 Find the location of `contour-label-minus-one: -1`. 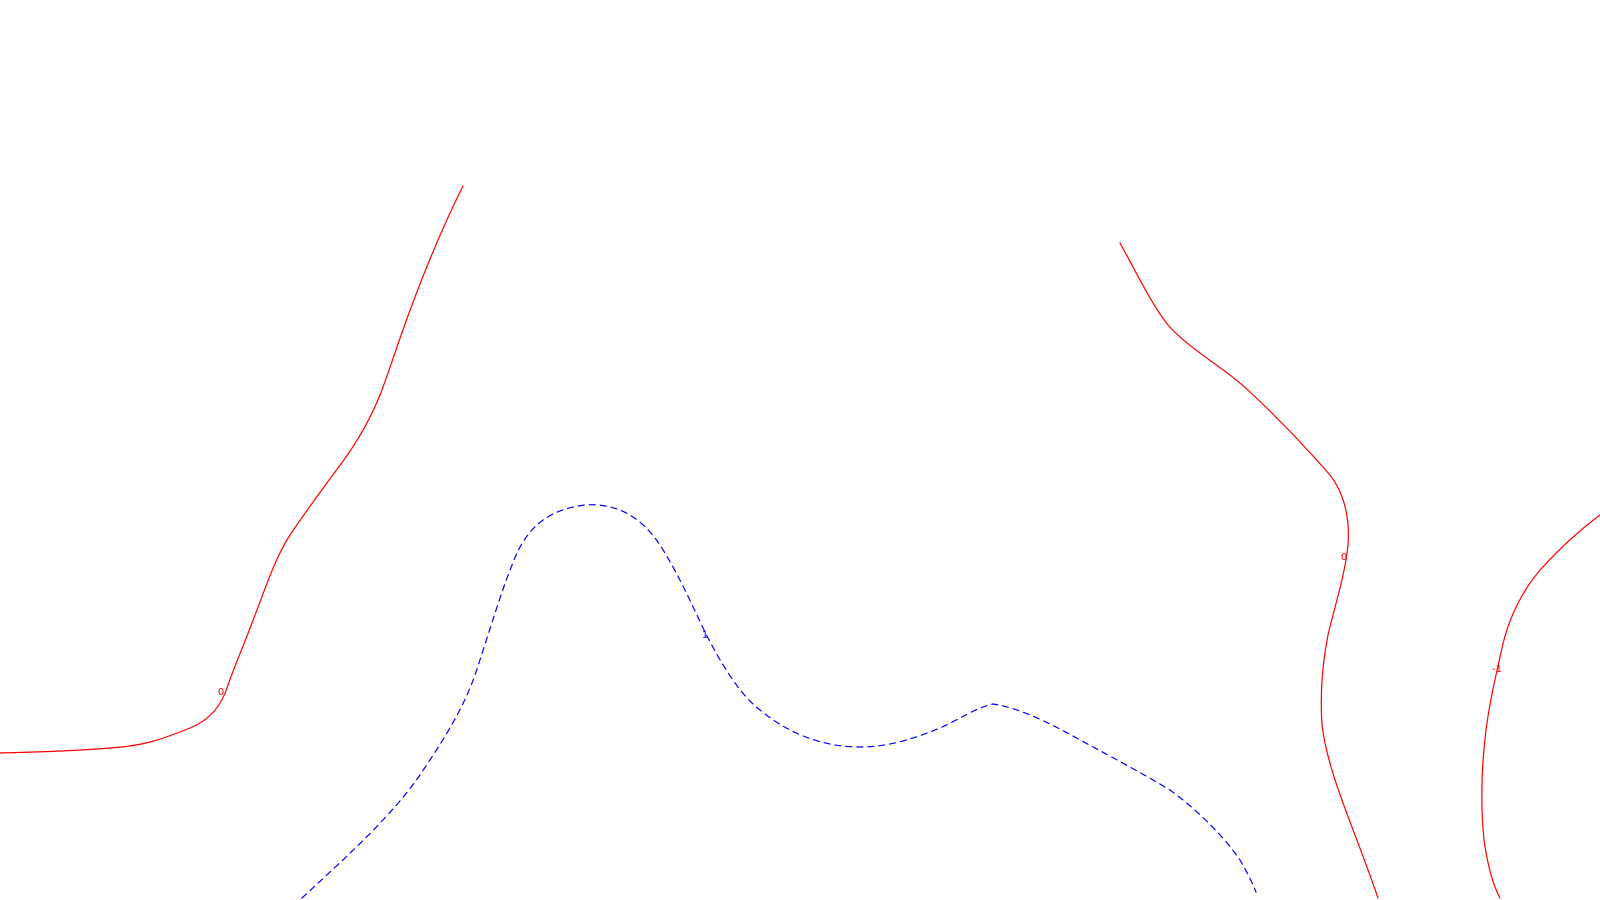

contour-label-minus-one: -1 is located at coordinates (1497, 669).